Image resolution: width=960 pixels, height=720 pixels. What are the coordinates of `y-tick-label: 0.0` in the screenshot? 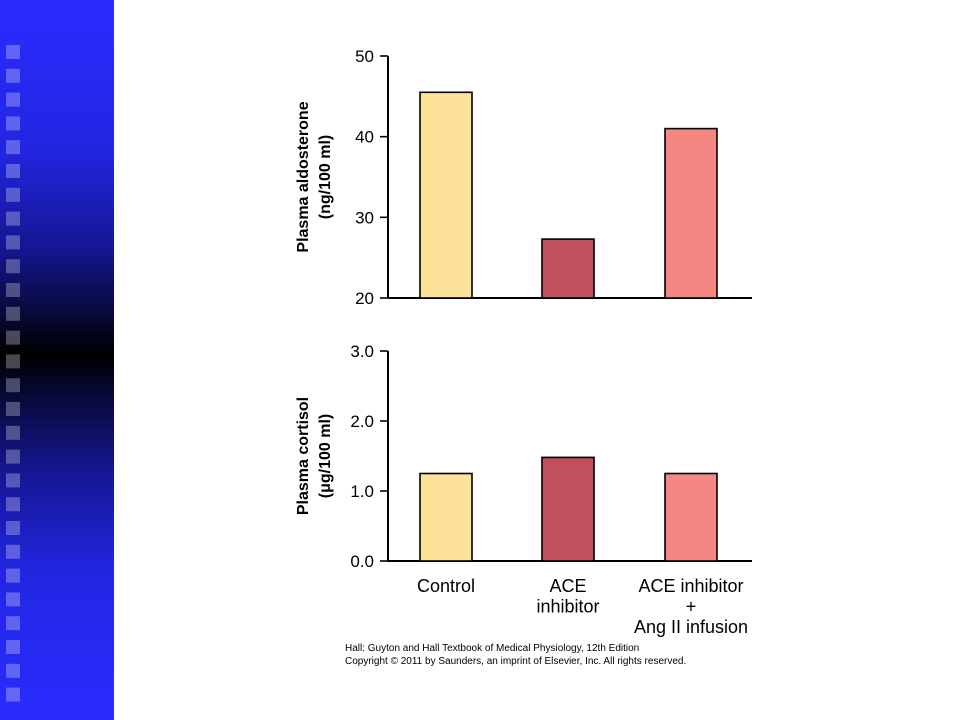 It's located at (362, 561).